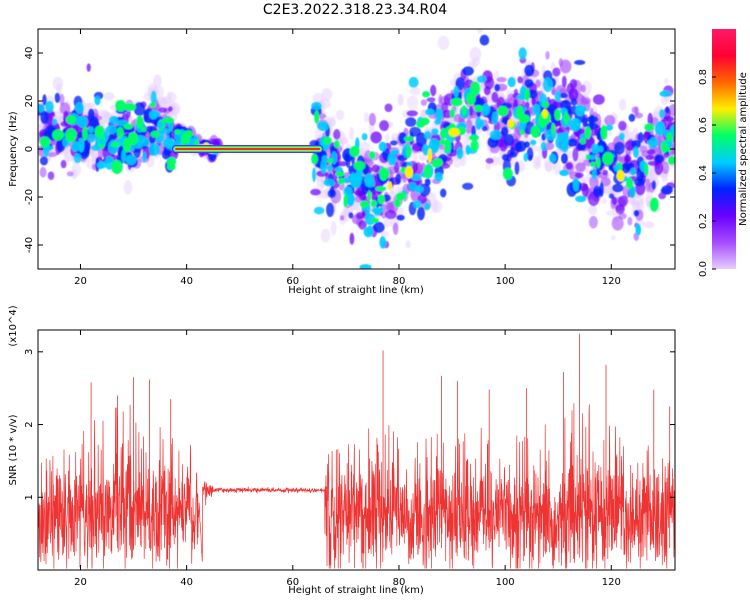 This screenshot has height=600, width=750. I want to click on y-tick-label: 40, so click(29, 53).